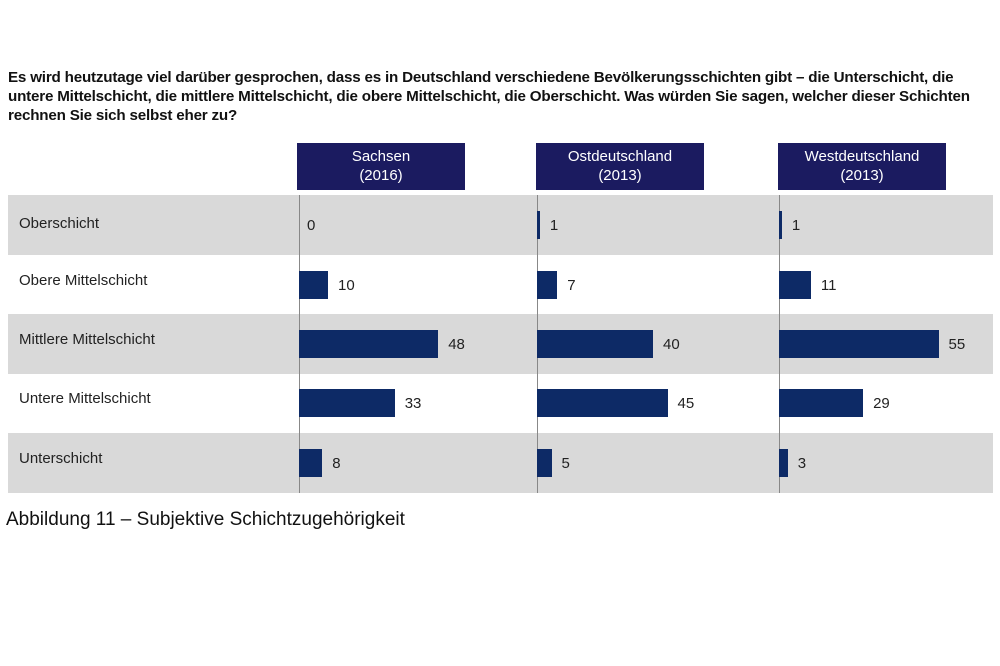 The image size is (1000, 666). What do you see at coordinates (620, 156) in the screenshot?
I see `series-header-line1: Ostdeutschland` at bounding box center [620, 156].